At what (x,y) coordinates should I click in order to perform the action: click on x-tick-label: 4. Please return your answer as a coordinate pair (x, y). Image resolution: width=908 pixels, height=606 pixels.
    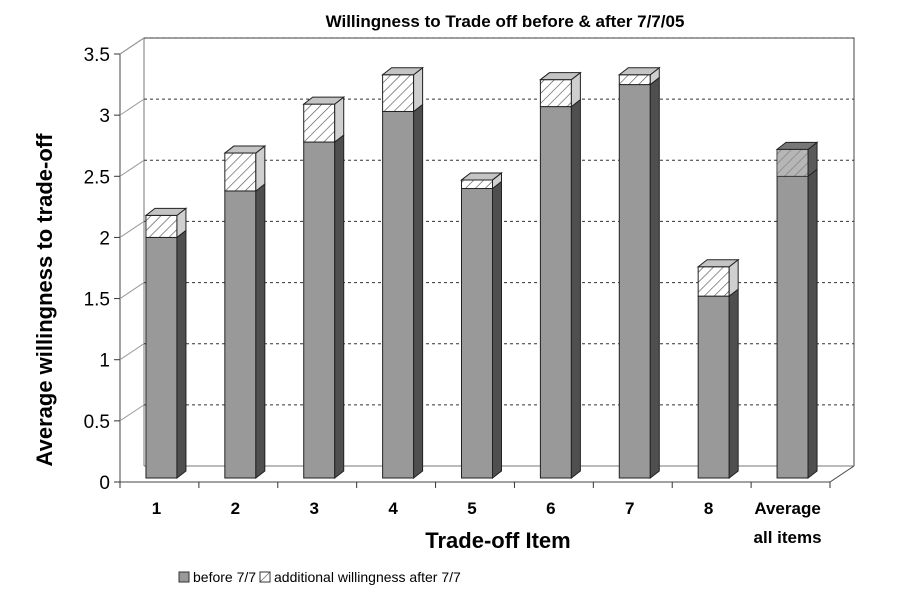
    Looking at the image, I should click on (393, 508).